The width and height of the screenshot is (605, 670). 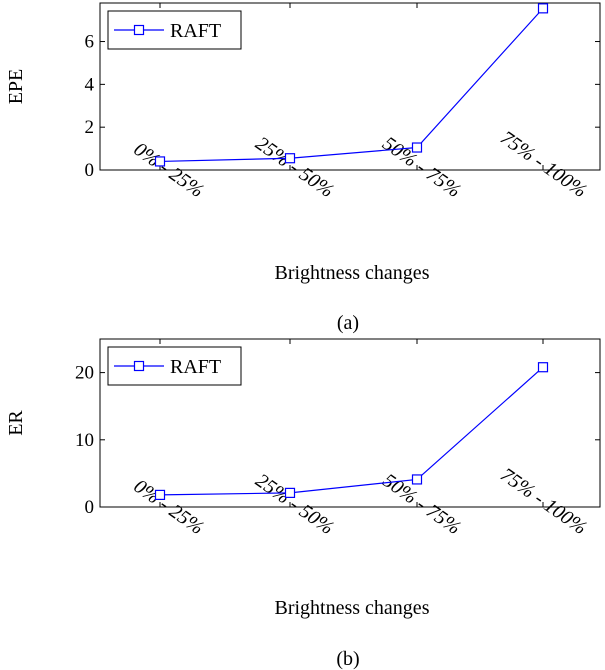 What do you see at coordinates (348, 323) in the screenshot?
I see `panel-caption: (a)` at bounding box center [348, 323].